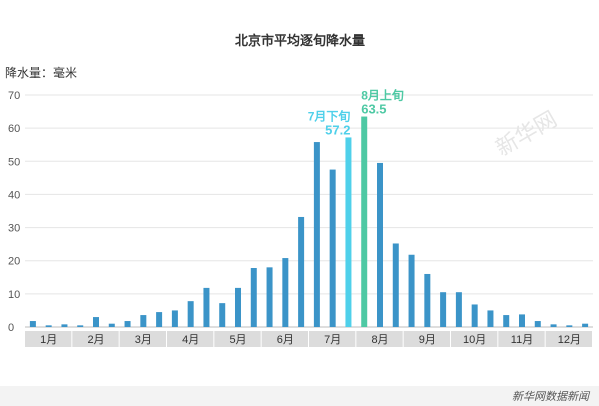 The height and width of the screenshot is (406, 599). I want to click on y-tick-label: 20, so click(14, 262).